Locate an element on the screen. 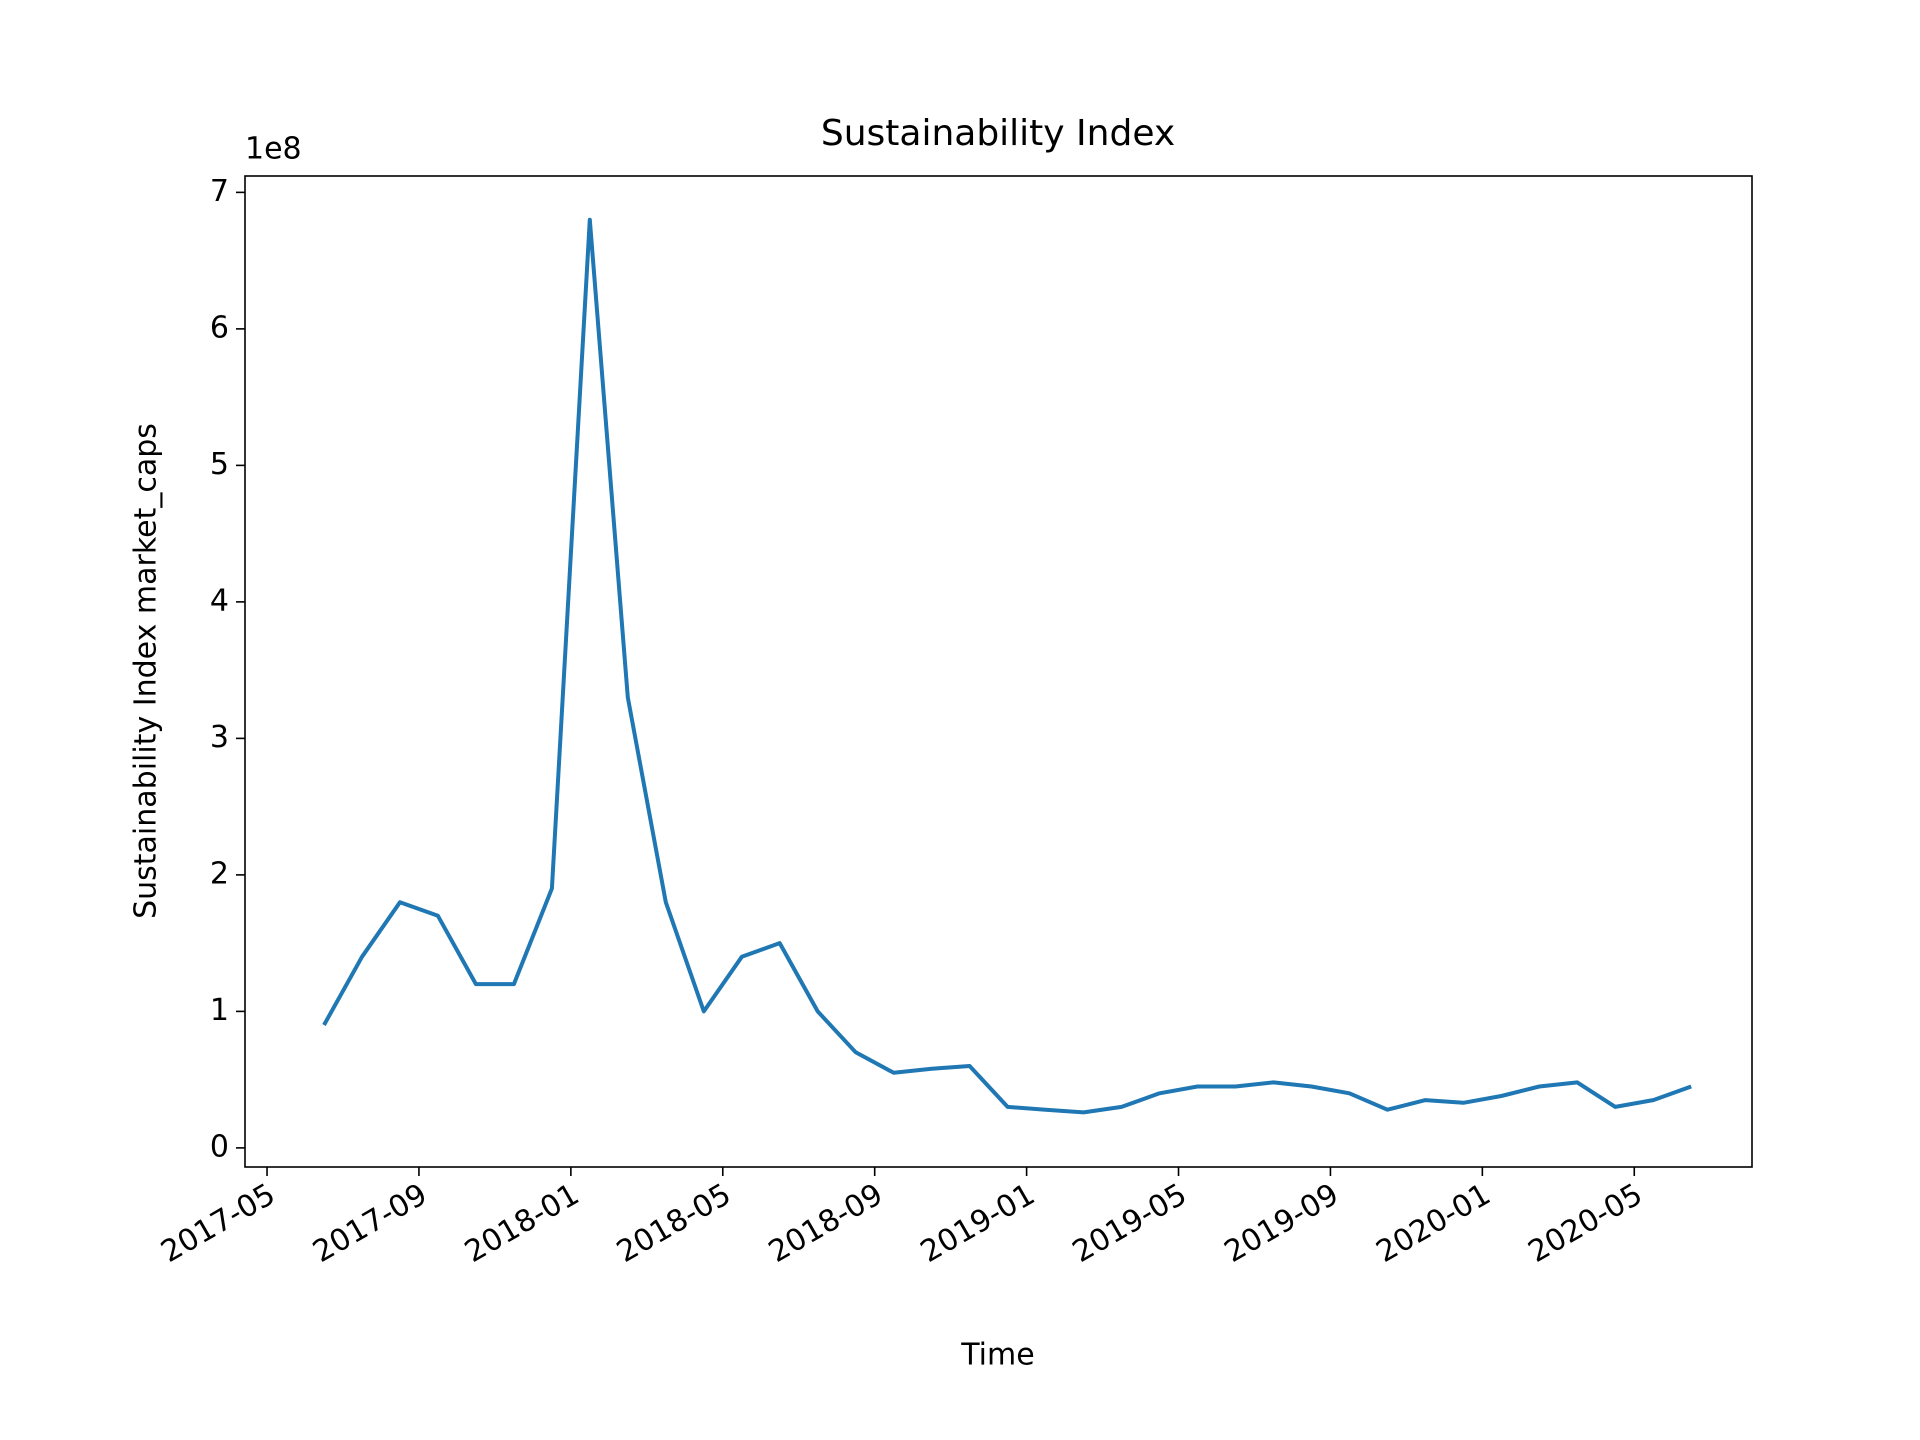  x-tick-label: 2020-01 is located at coordinates (1434, 1223).